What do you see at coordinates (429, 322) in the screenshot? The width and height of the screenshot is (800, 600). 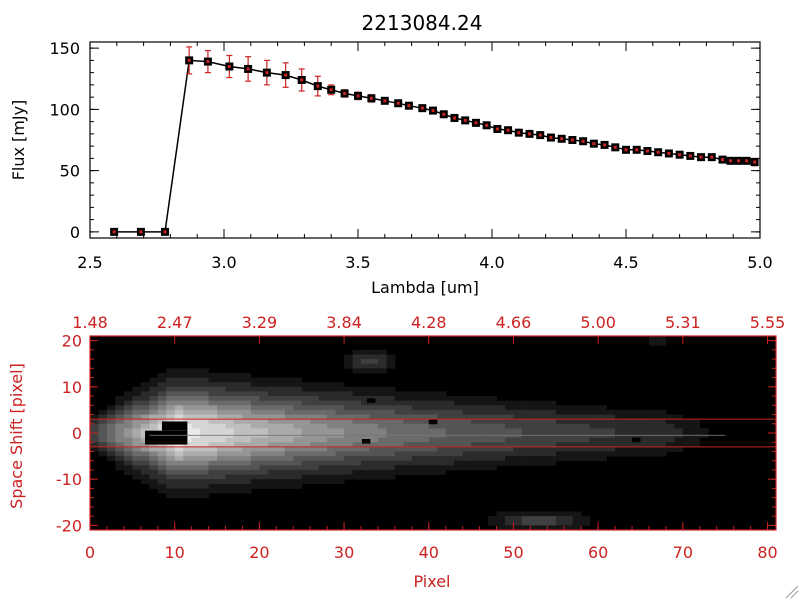 I see `heatmap-top-tick-label: 4.28` at bounding box center [429, 322].